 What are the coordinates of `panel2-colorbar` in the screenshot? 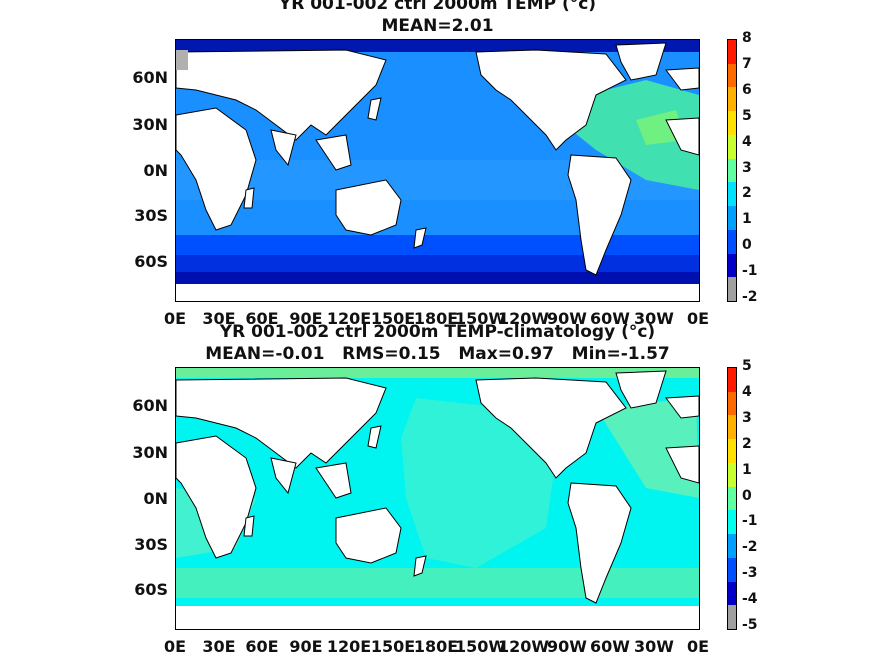 It's located at (732, 498).